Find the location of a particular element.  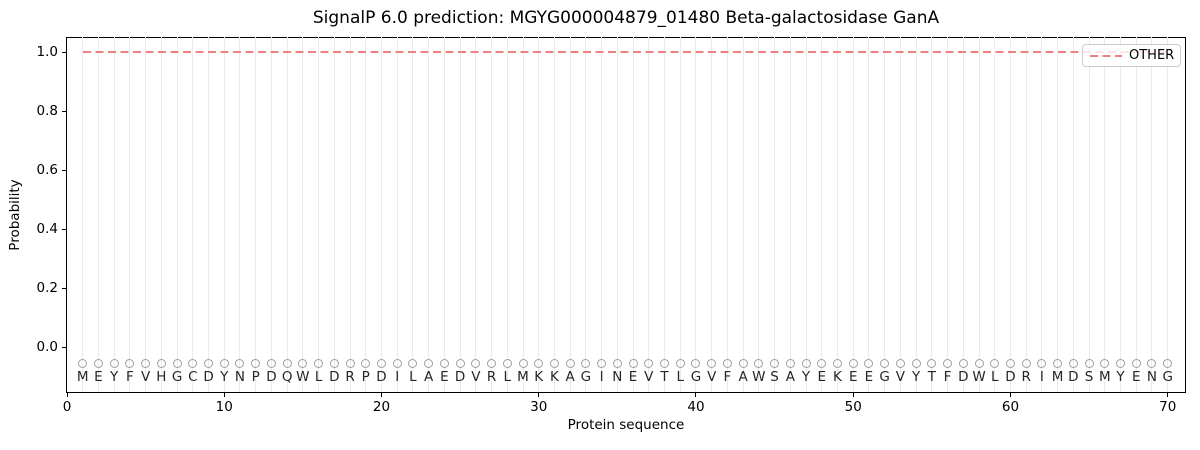

y-tick-label: 0.8 is located at coordinates (47, 110).